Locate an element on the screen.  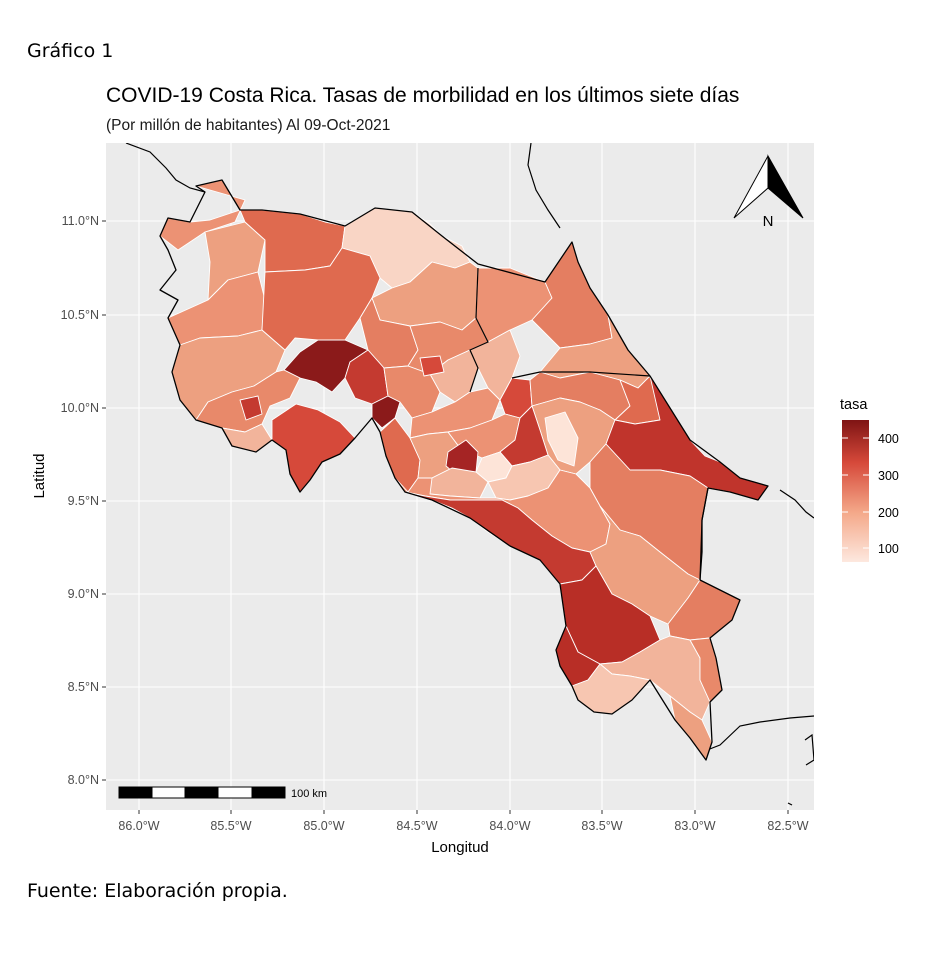
x-tick-label: 83.5°W is located at coordinates (601, 826).